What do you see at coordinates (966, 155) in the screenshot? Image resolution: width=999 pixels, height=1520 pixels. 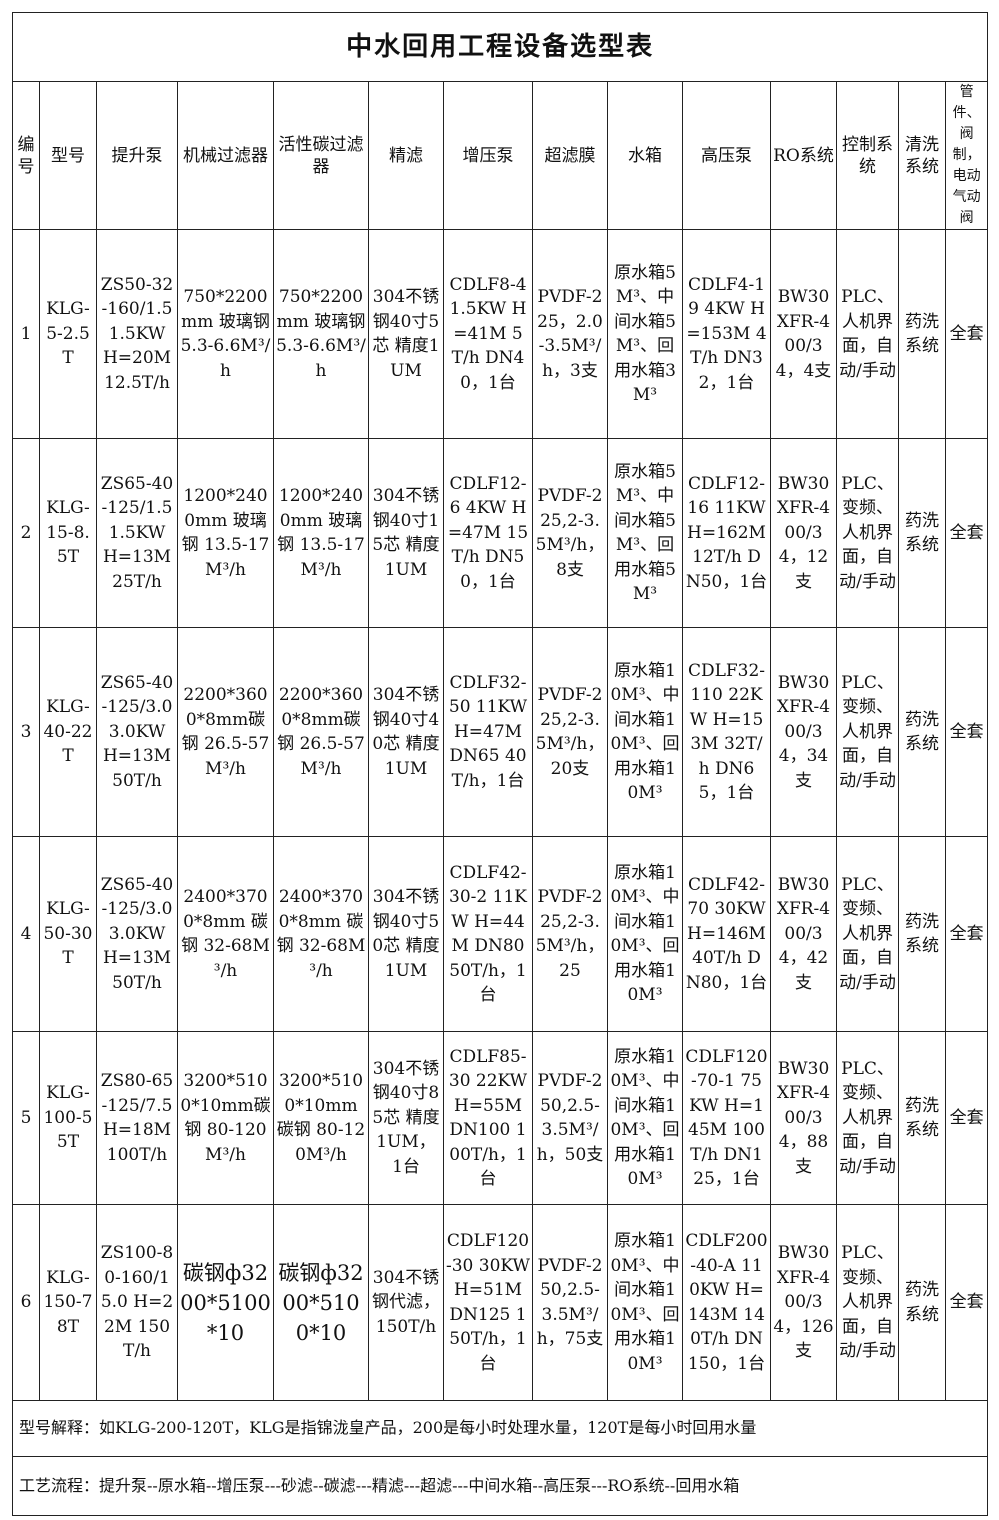 I see `column-header: 管件、阀制，电动气动阀` at bounding box center [966, 155].